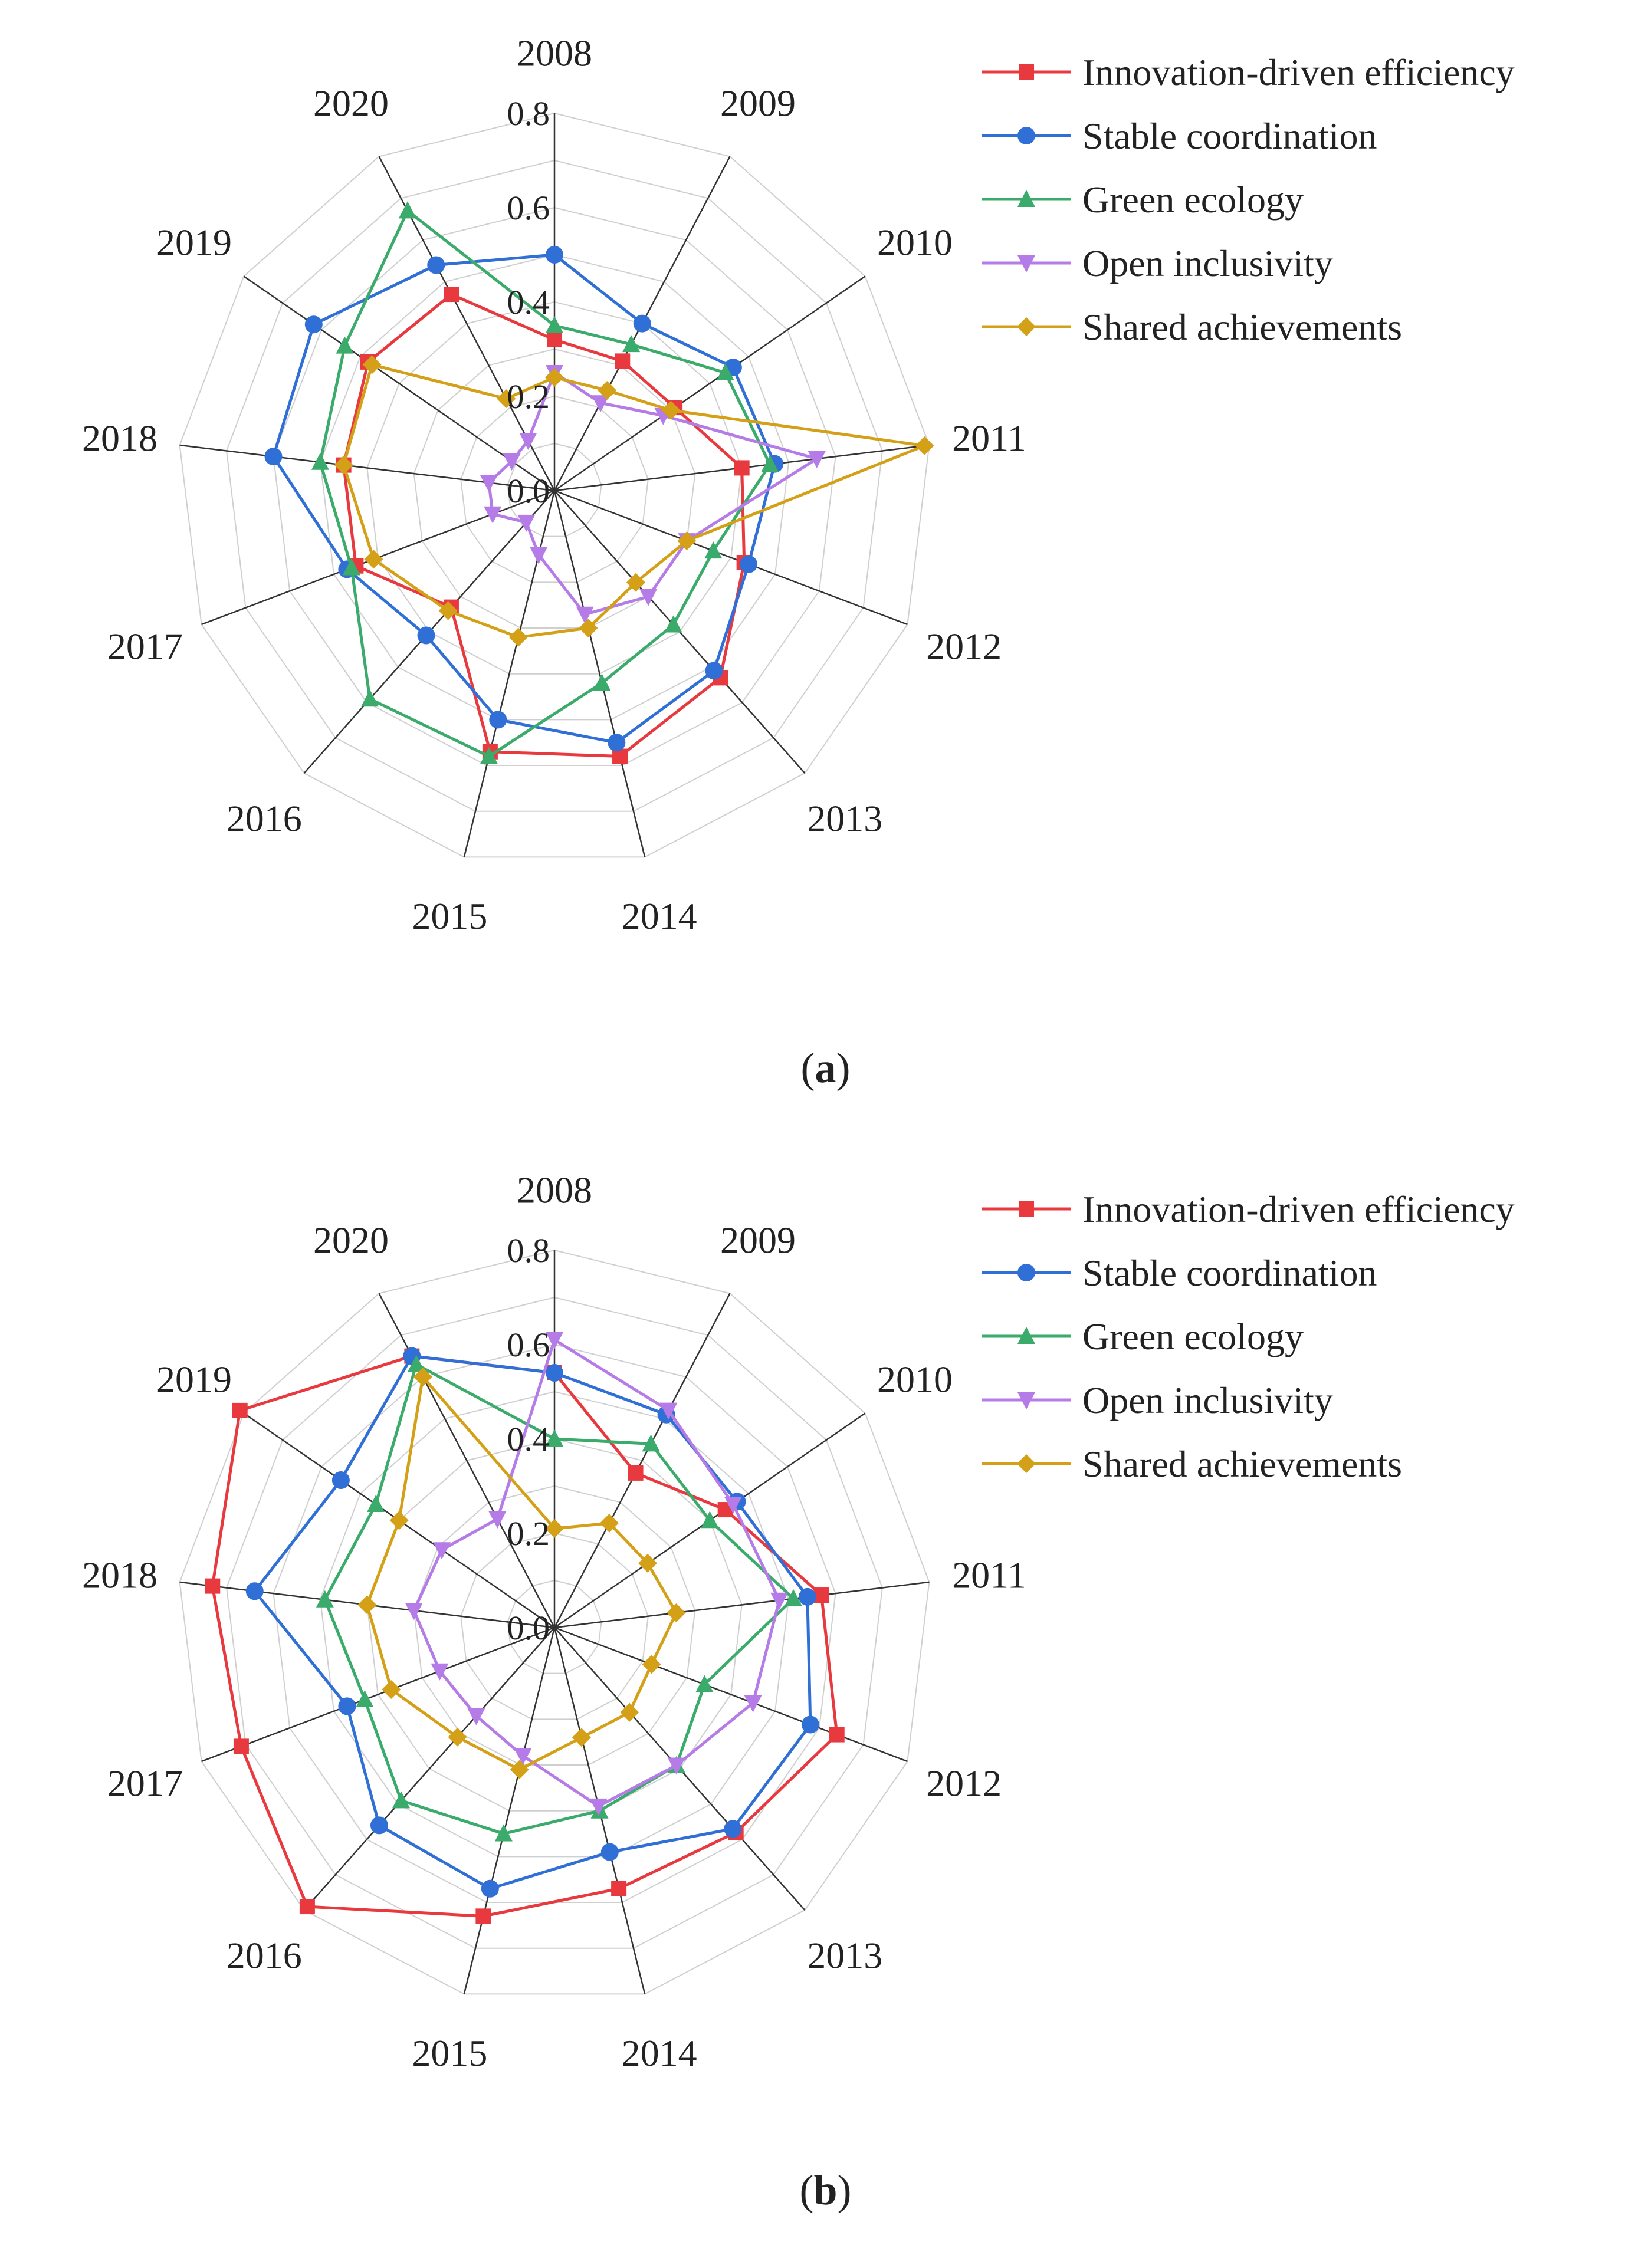 The width and height of the screenshot is (1651, 2268). Describe the element at coordinates (826, 2190) in the screenshot. I see `panel-caption-b: (b)` at that location.